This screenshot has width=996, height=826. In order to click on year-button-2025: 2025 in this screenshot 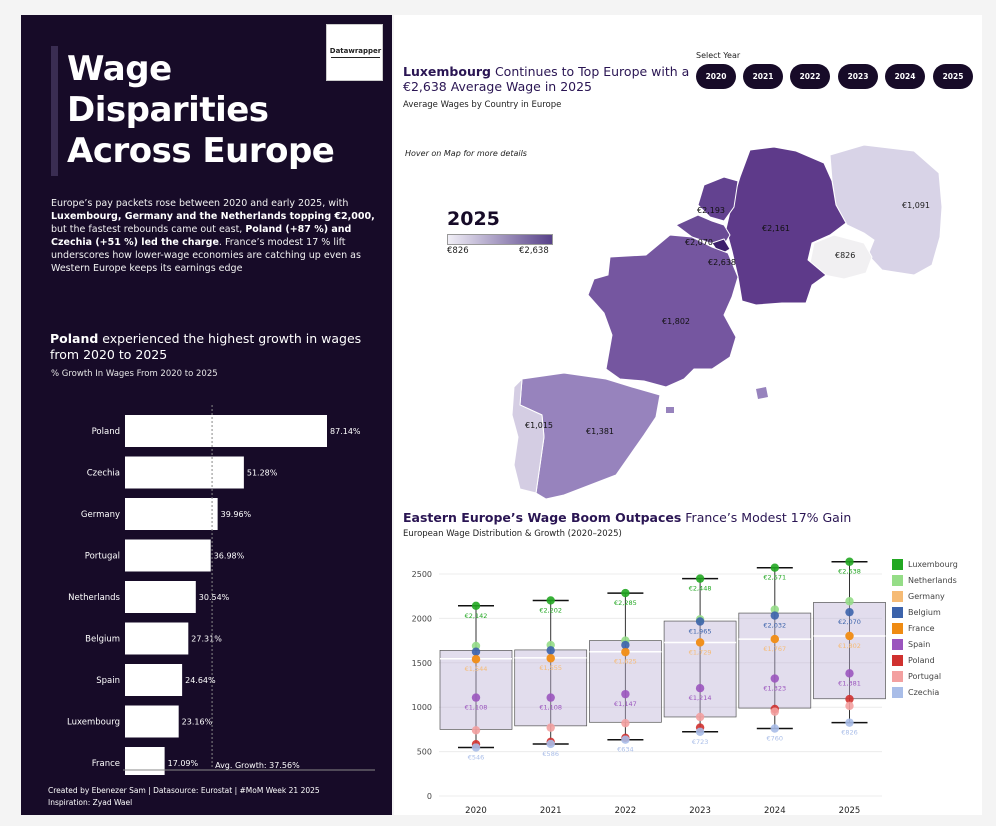, I will do `click(953, 76)`.